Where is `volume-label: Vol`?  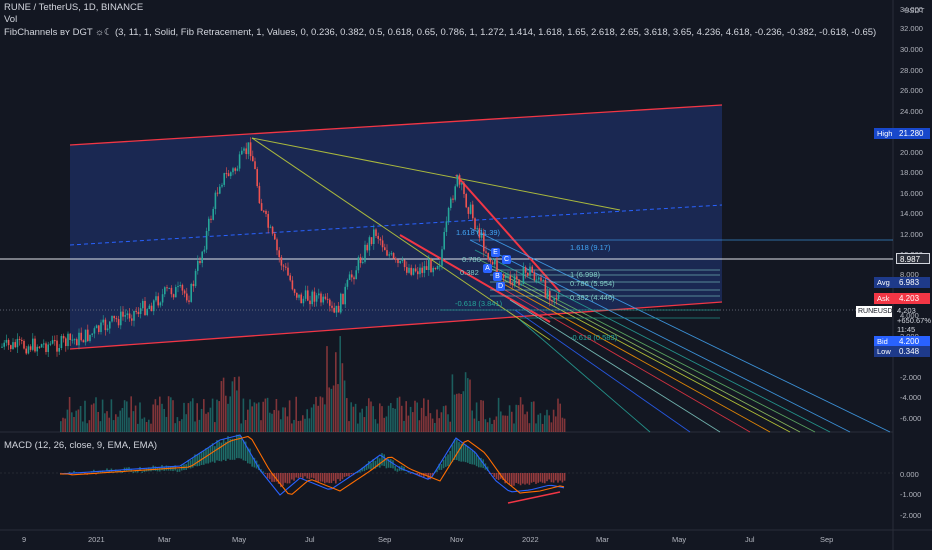
volume-label: Vol is located at coordinates (11, 19).